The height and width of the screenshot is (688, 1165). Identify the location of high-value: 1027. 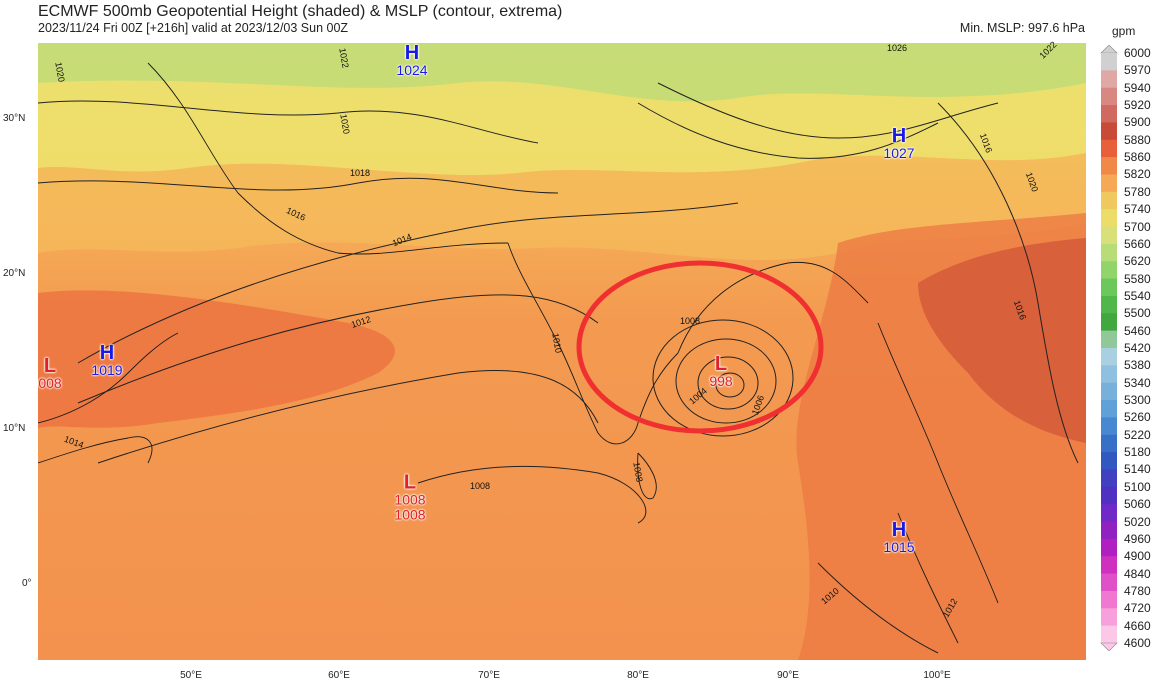
(899, 153).